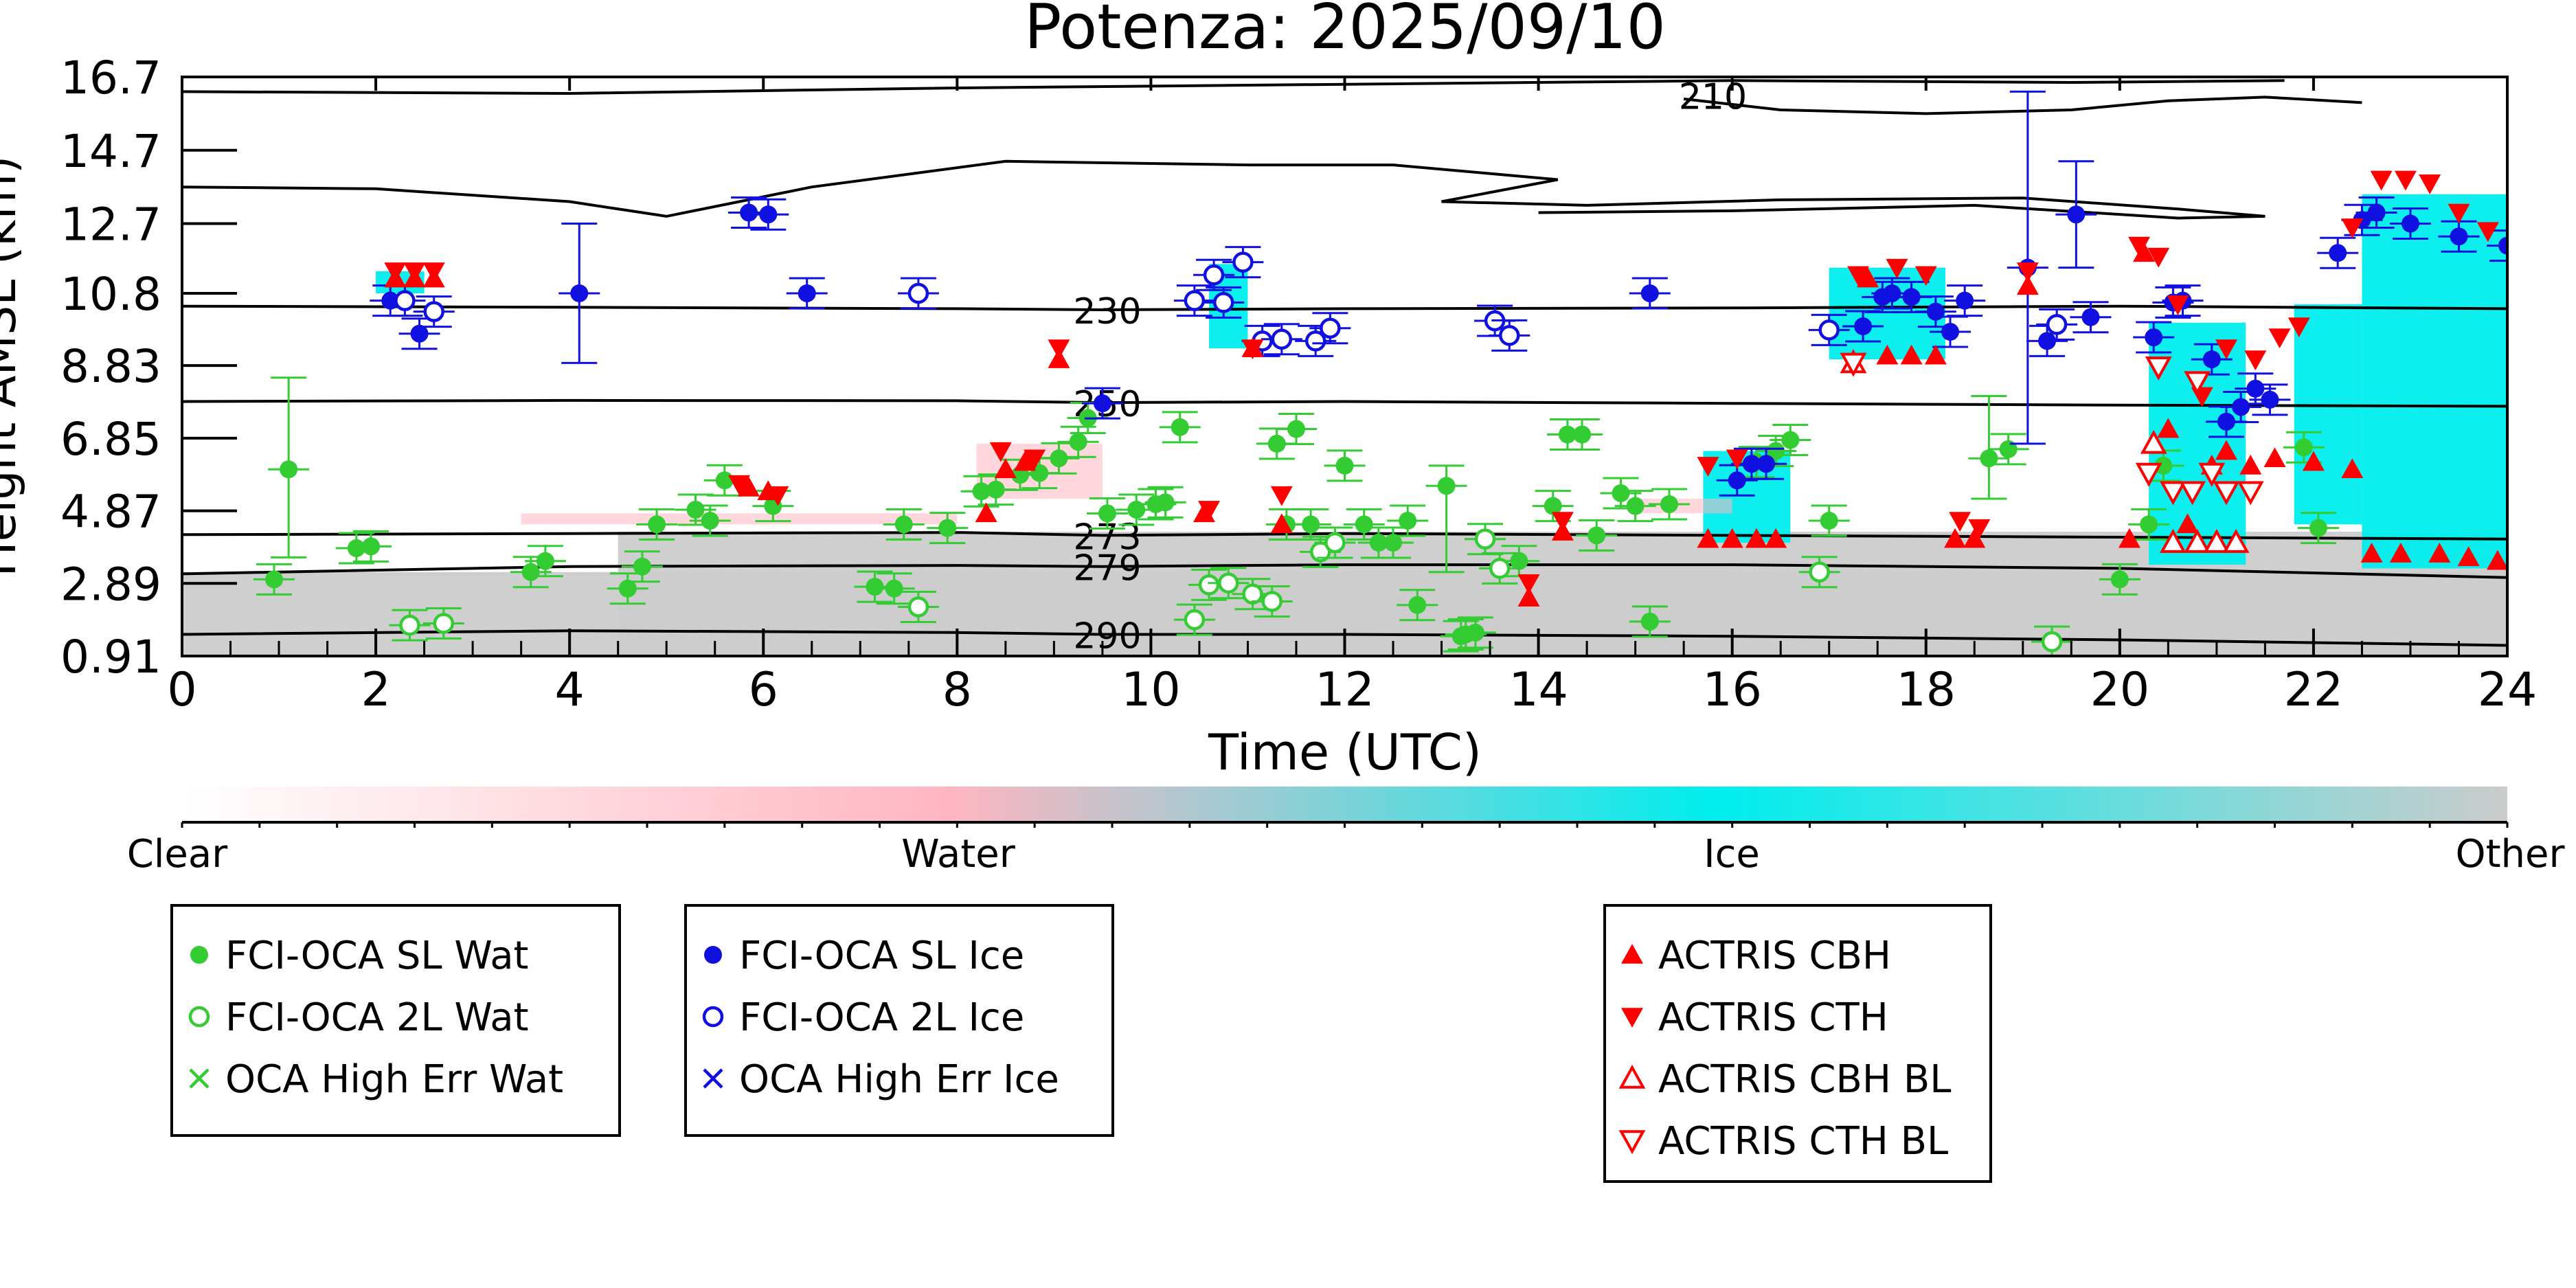  I want to click on mask-region-ice, so click(2328, 414).